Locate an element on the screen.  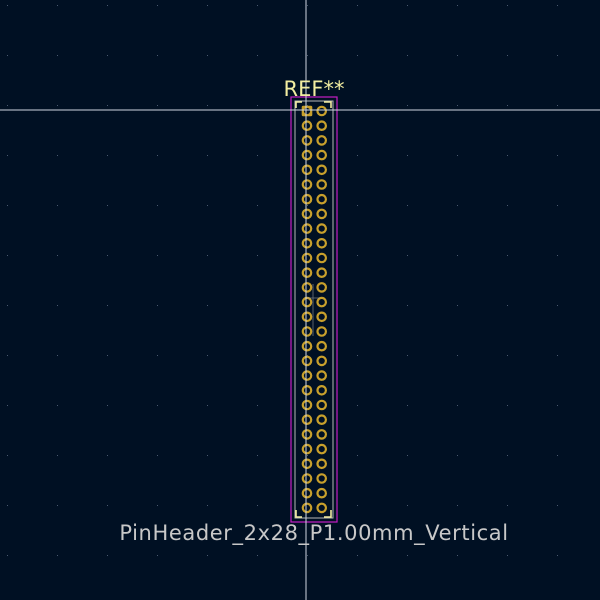
silkscreen-corner-top-right is located at coordinates (328, 104).